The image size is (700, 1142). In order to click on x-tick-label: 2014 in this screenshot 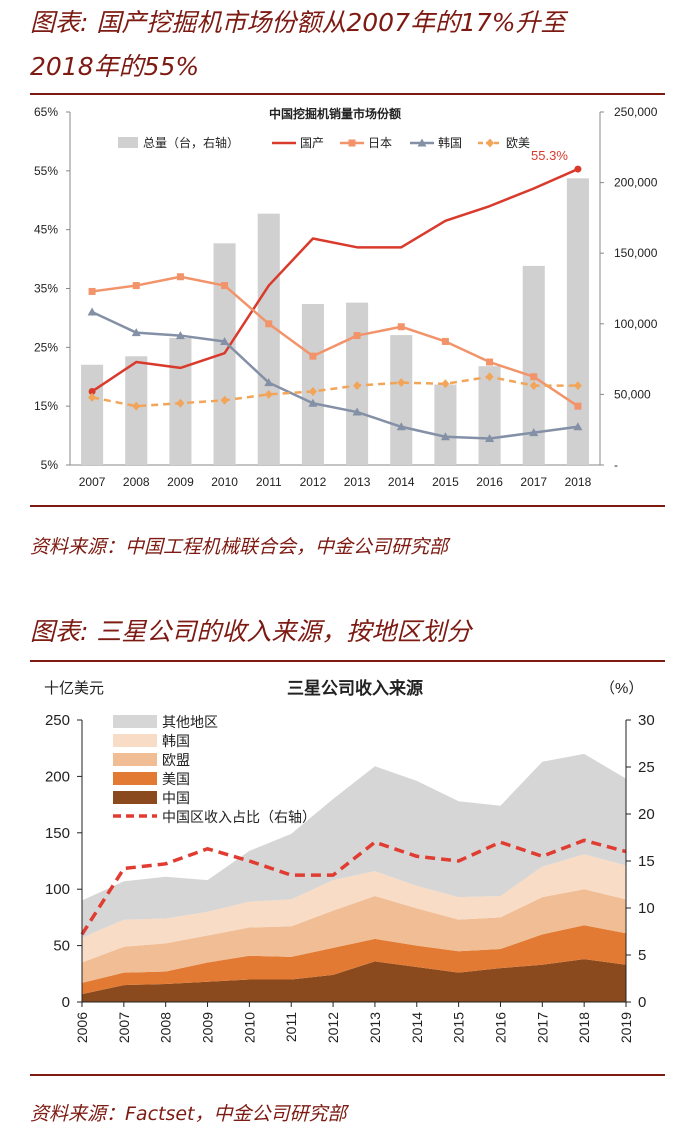, I will do `click(401, 482)`.